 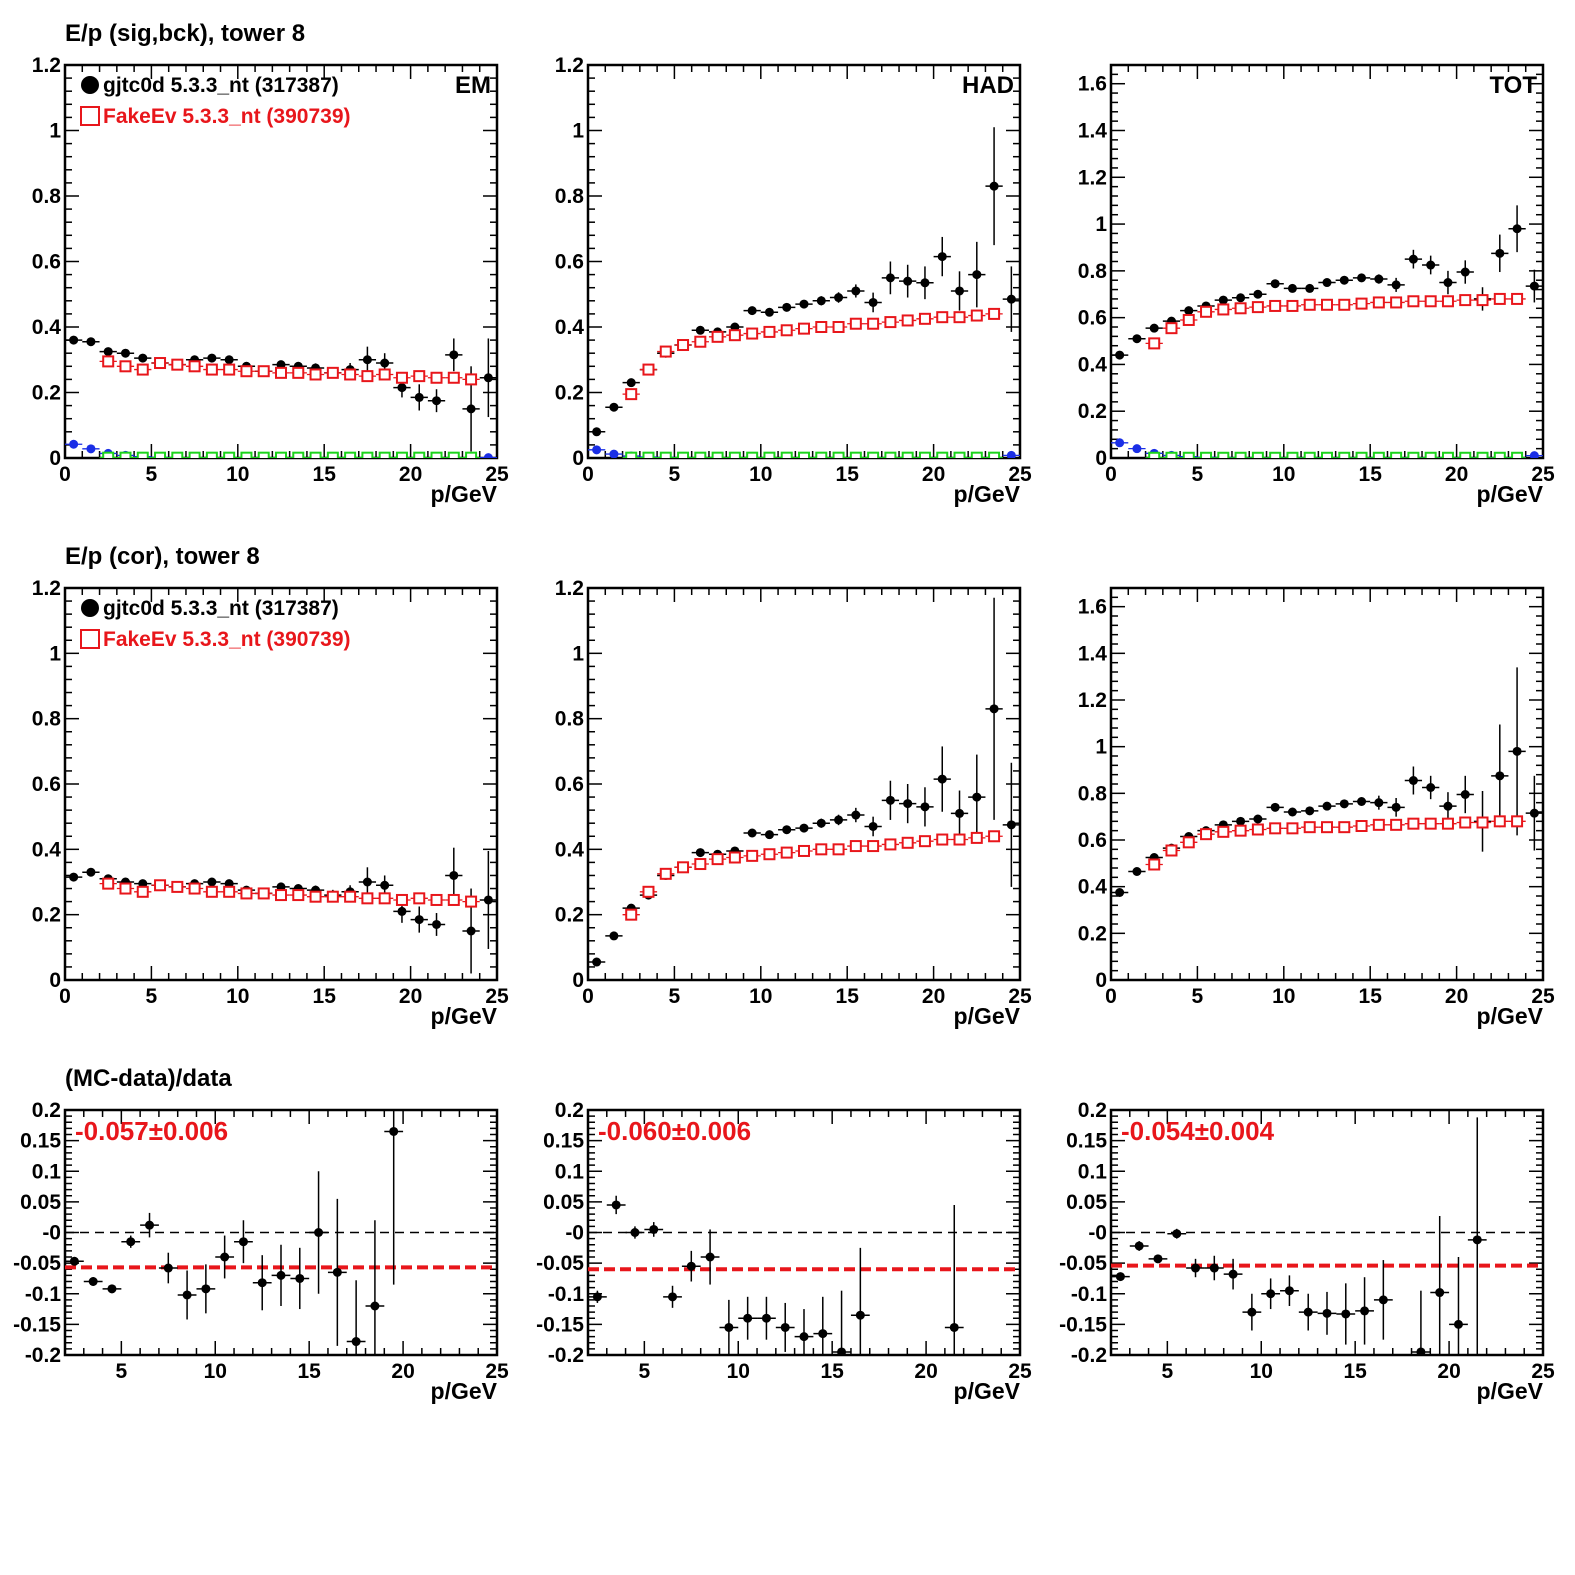 I want to click on series-data, so click(x=1299, y=1236).